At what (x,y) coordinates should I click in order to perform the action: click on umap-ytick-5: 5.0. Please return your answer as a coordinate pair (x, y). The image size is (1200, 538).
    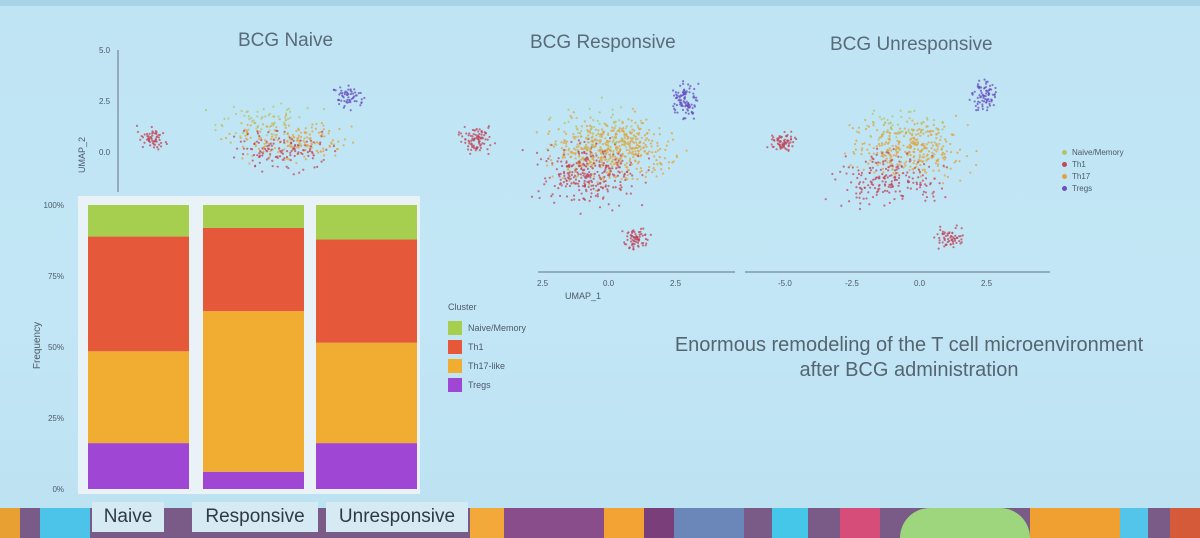
    Looking at the image, I should click on (105, 50).